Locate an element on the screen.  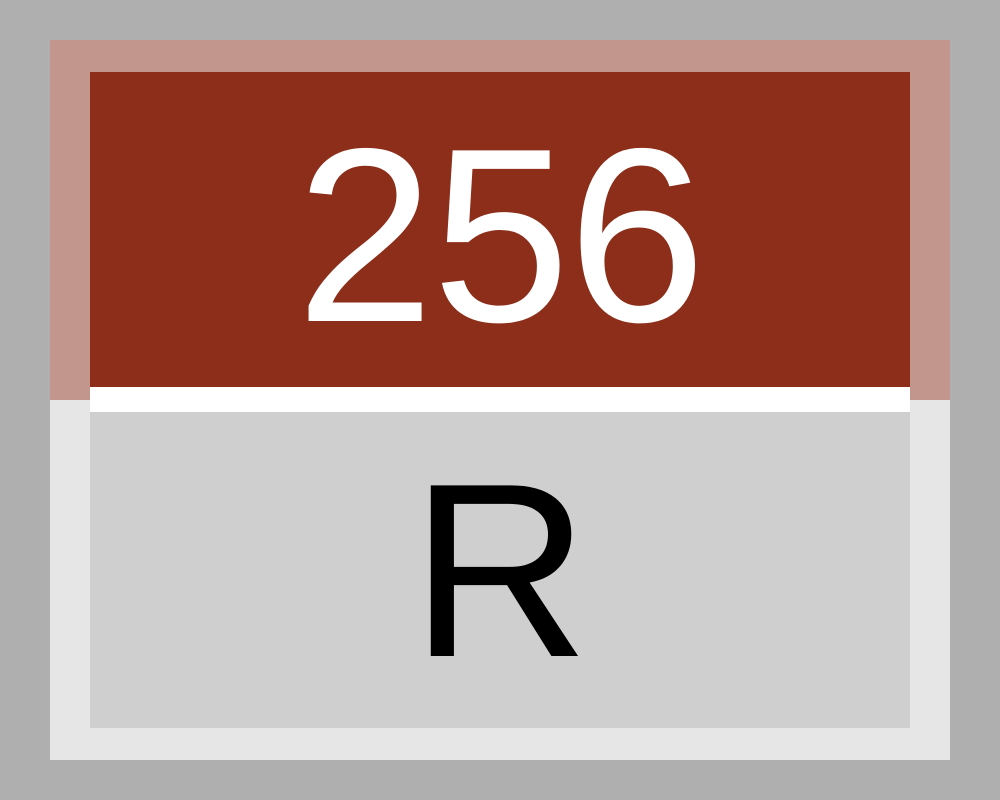
sign-letter: R is located at coordinates (500, 570).